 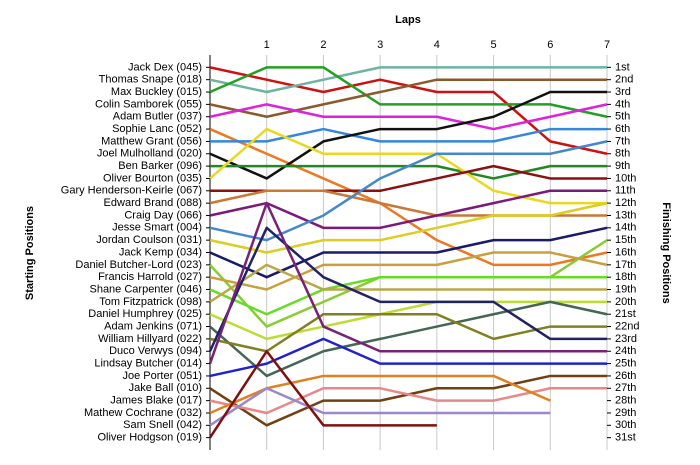 What do you see at coordinates (30, 253) in the screenshot?
I see `y-axis-label: Starting Positions` at bounding box center [30, 253].